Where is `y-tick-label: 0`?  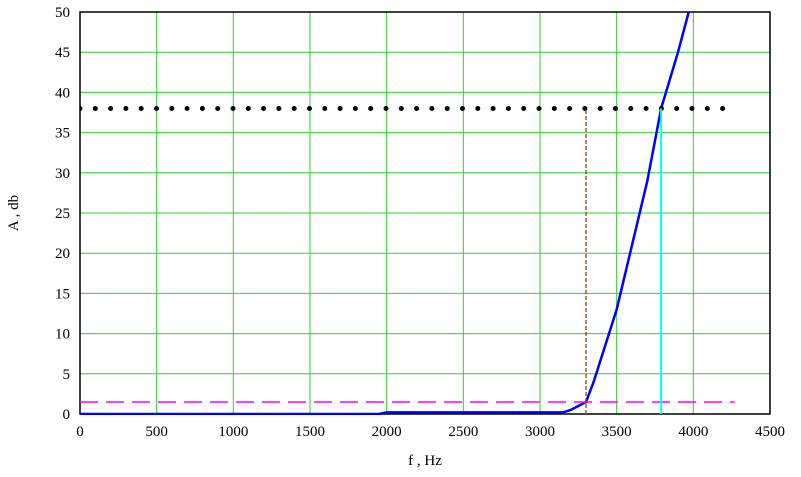
y-tick-label: 0 is located at coordinates (67, 415).